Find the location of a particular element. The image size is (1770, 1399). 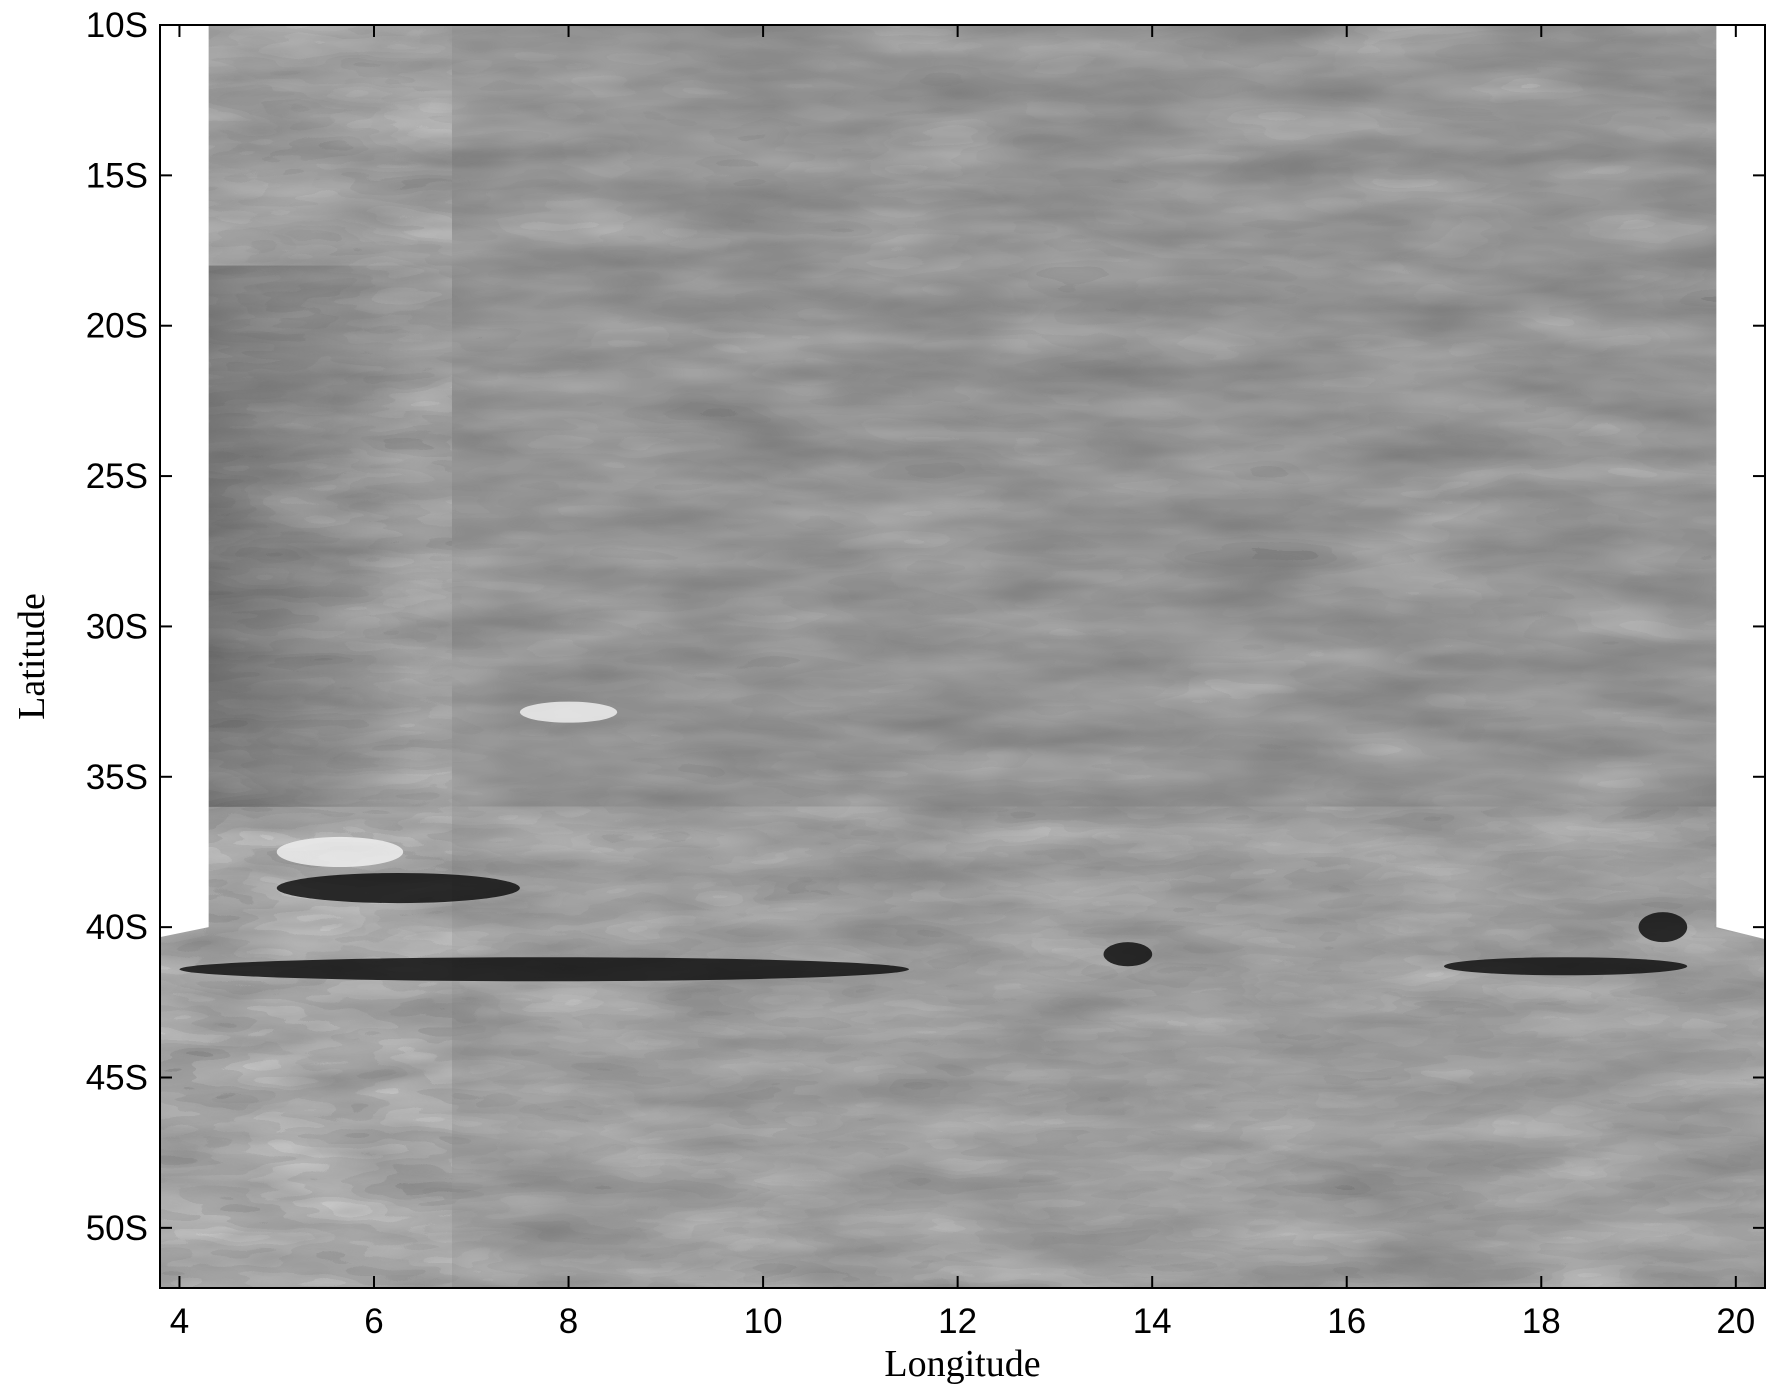

x-tick-label: 20 is located at coordinates (1735, 1321).